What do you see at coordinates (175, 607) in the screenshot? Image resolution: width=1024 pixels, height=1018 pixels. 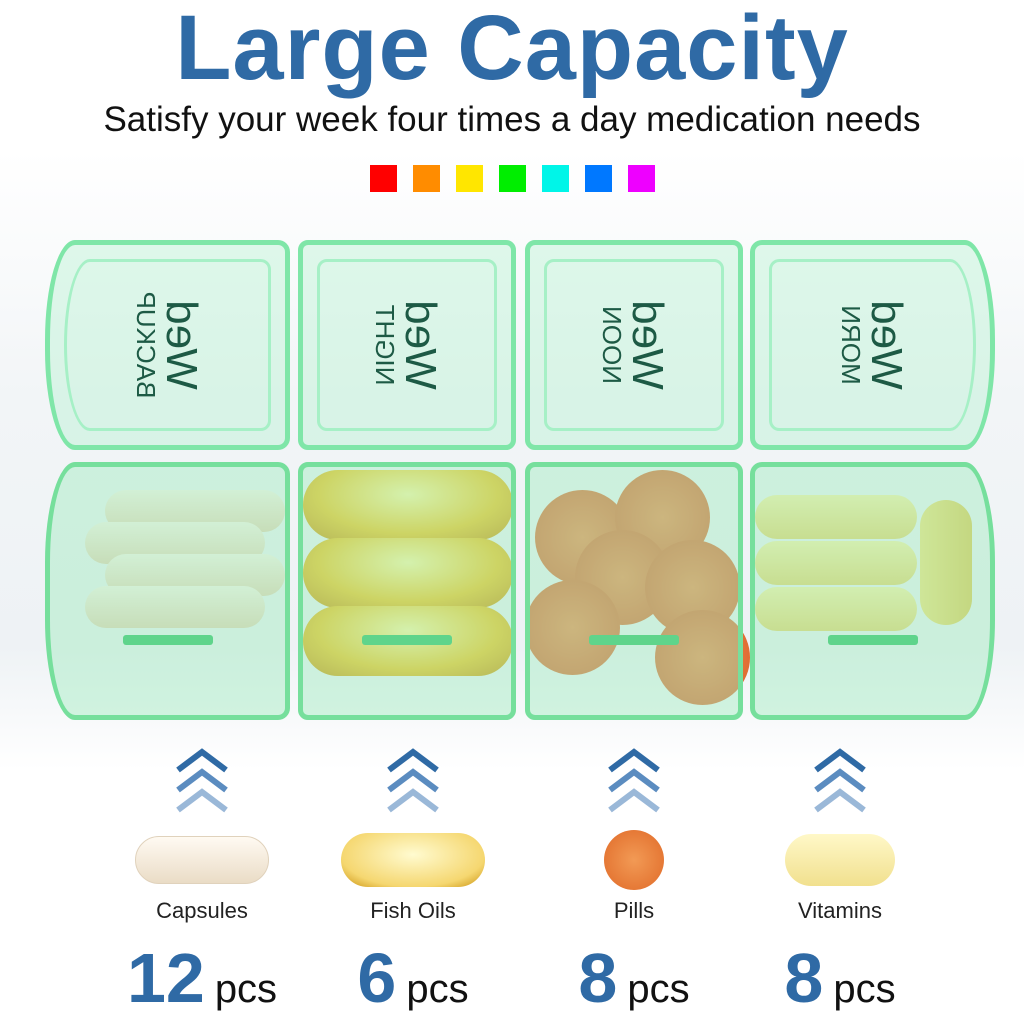 I see `capsule` at bounding box center [175, 607].